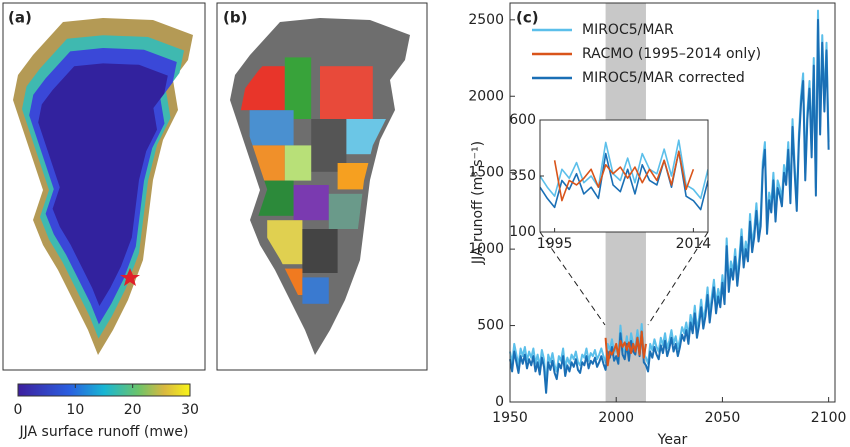 The width and height of the screenshot is (850, 447). I want to click on colorbar-tick-label: 20, so click(133, 410).